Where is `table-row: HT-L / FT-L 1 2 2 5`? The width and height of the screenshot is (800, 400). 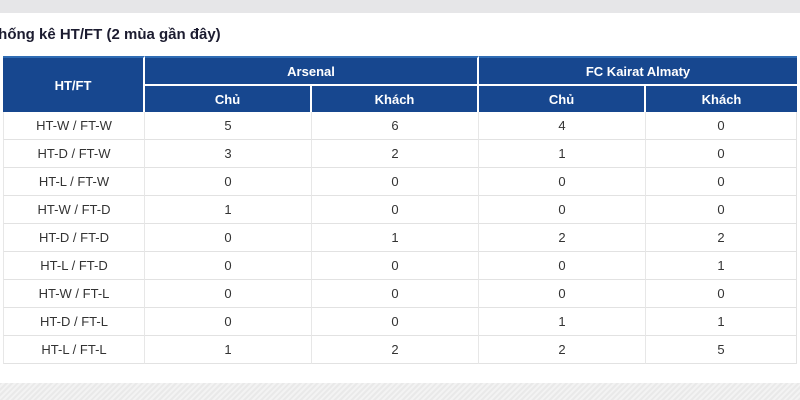
table-row: HT-L / FT-L 1 2 2 5 is located at coordinates (400, 350).